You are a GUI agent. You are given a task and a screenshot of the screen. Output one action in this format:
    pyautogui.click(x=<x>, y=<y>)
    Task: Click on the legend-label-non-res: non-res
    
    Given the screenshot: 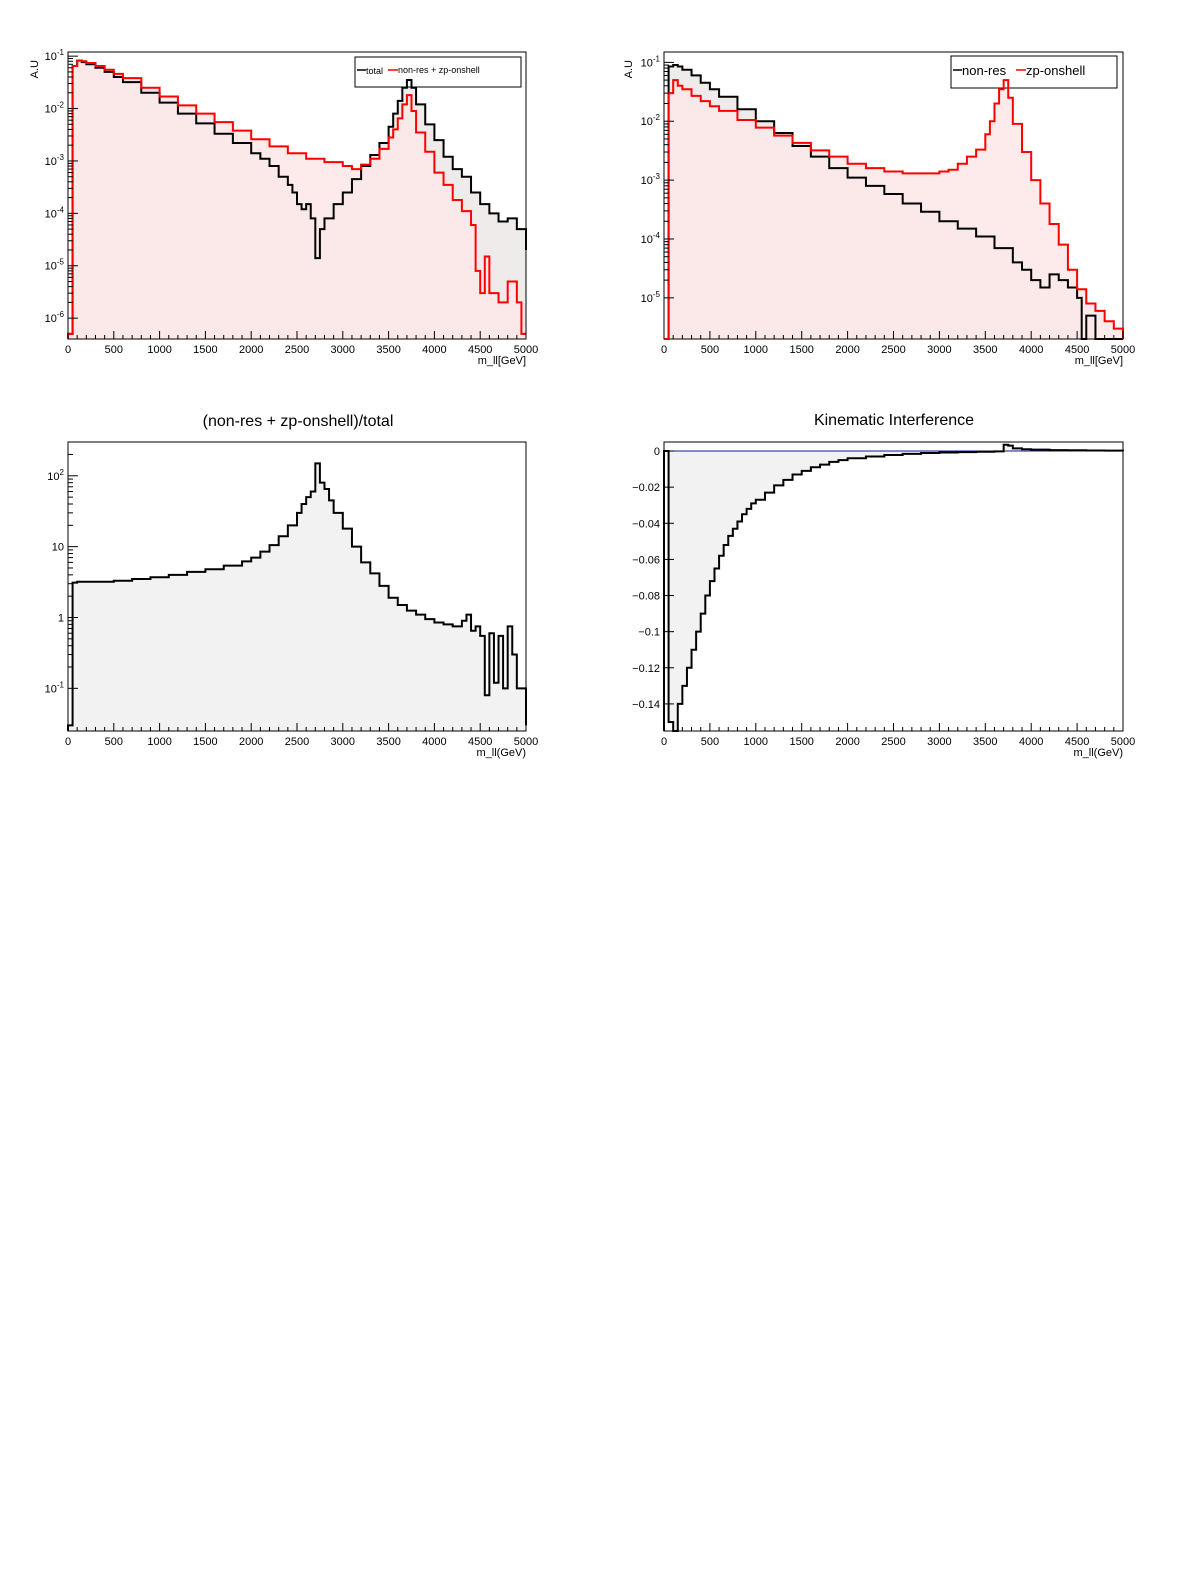 What is the action you would take?
    pyautogui.click(x=984, y=70)
    